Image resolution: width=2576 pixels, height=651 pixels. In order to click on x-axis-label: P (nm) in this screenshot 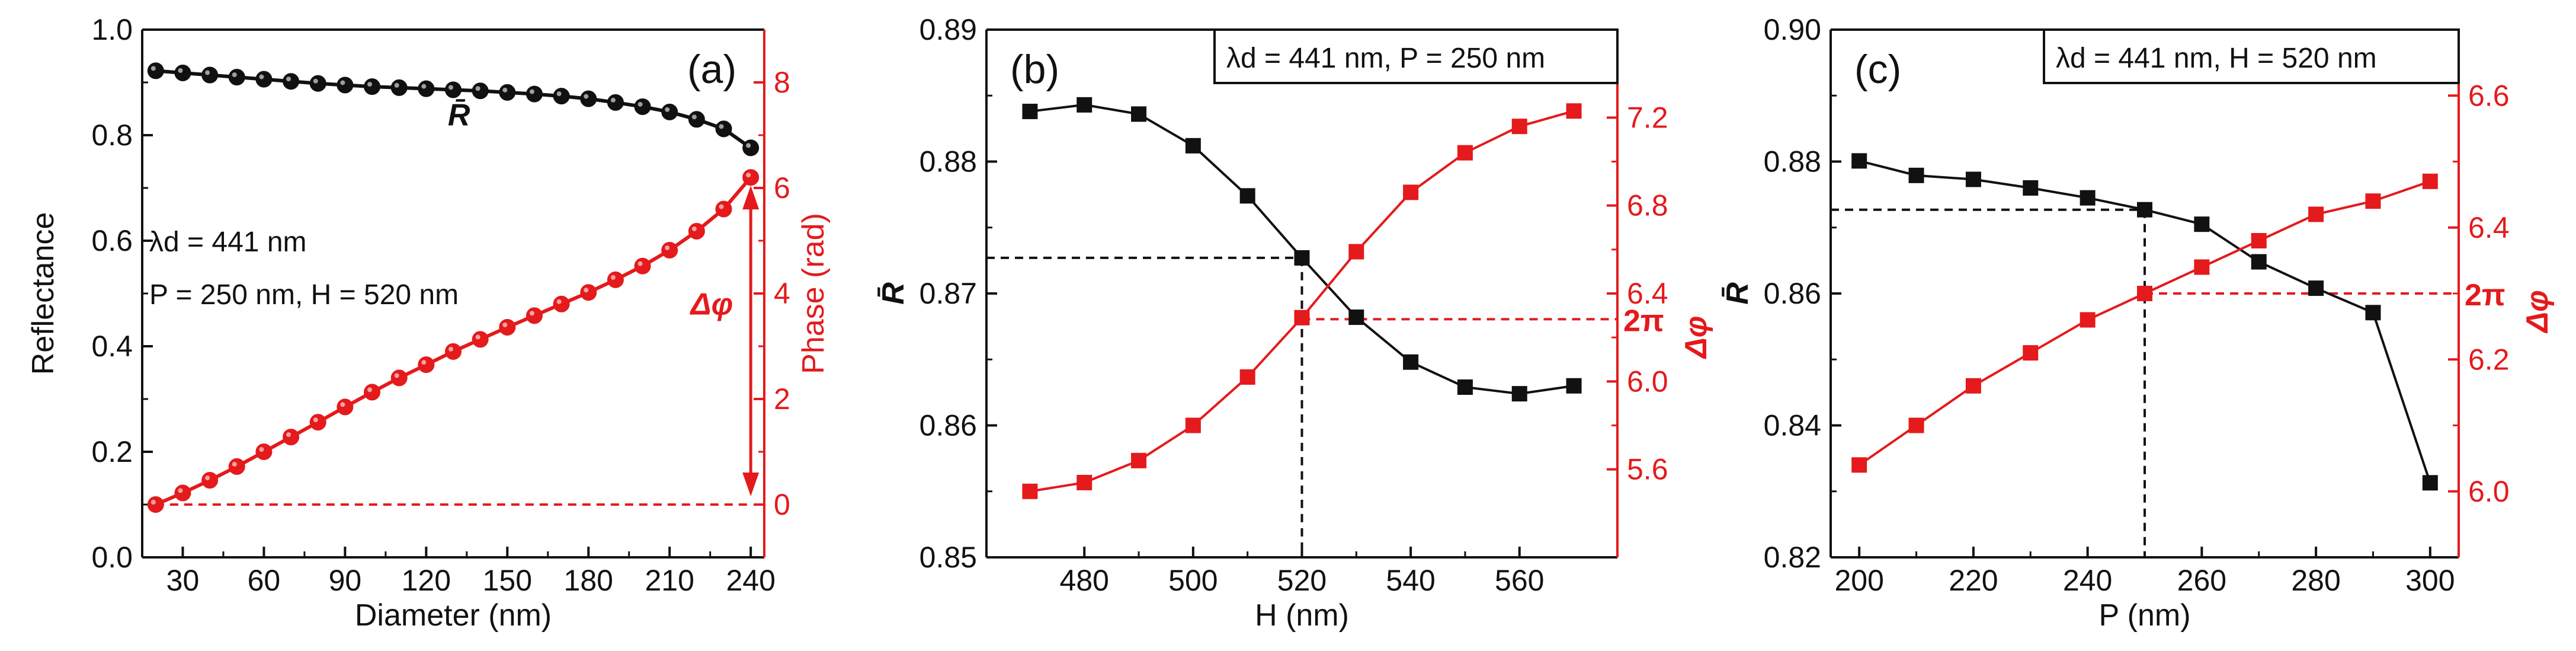, I will do `click(2144, 615)`.